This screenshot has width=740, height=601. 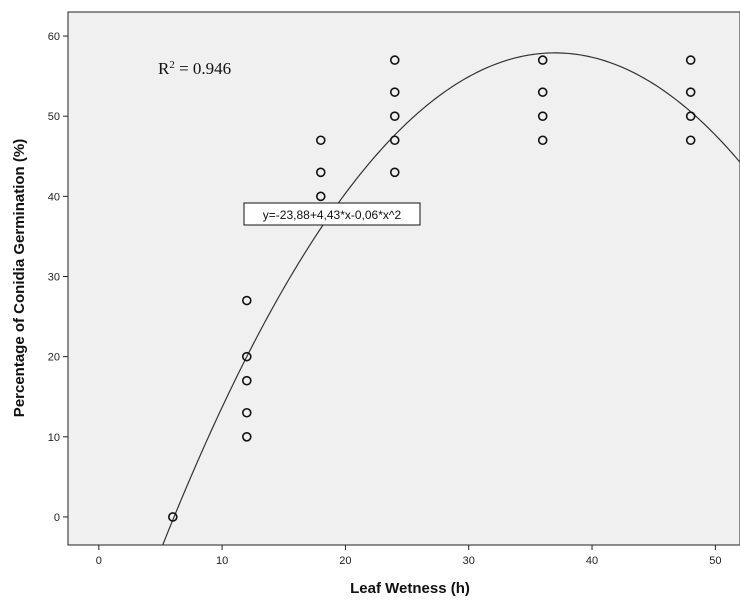 I want to click on y-tick-label: 30, so click(x=54, y=277).